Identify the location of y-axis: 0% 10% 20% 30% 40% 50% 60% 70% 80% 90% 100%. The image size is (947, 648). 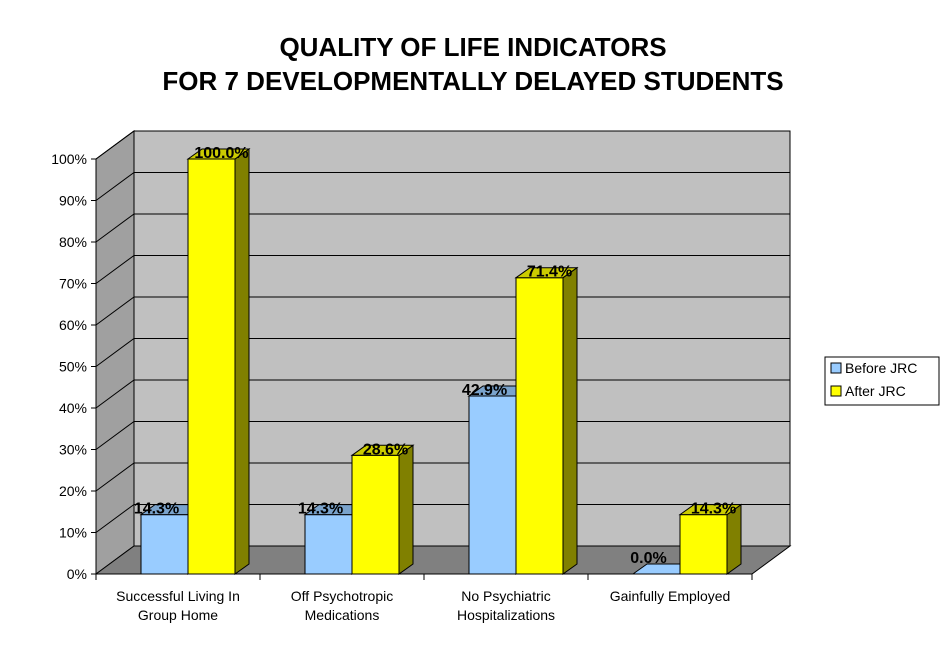
(74, 366).